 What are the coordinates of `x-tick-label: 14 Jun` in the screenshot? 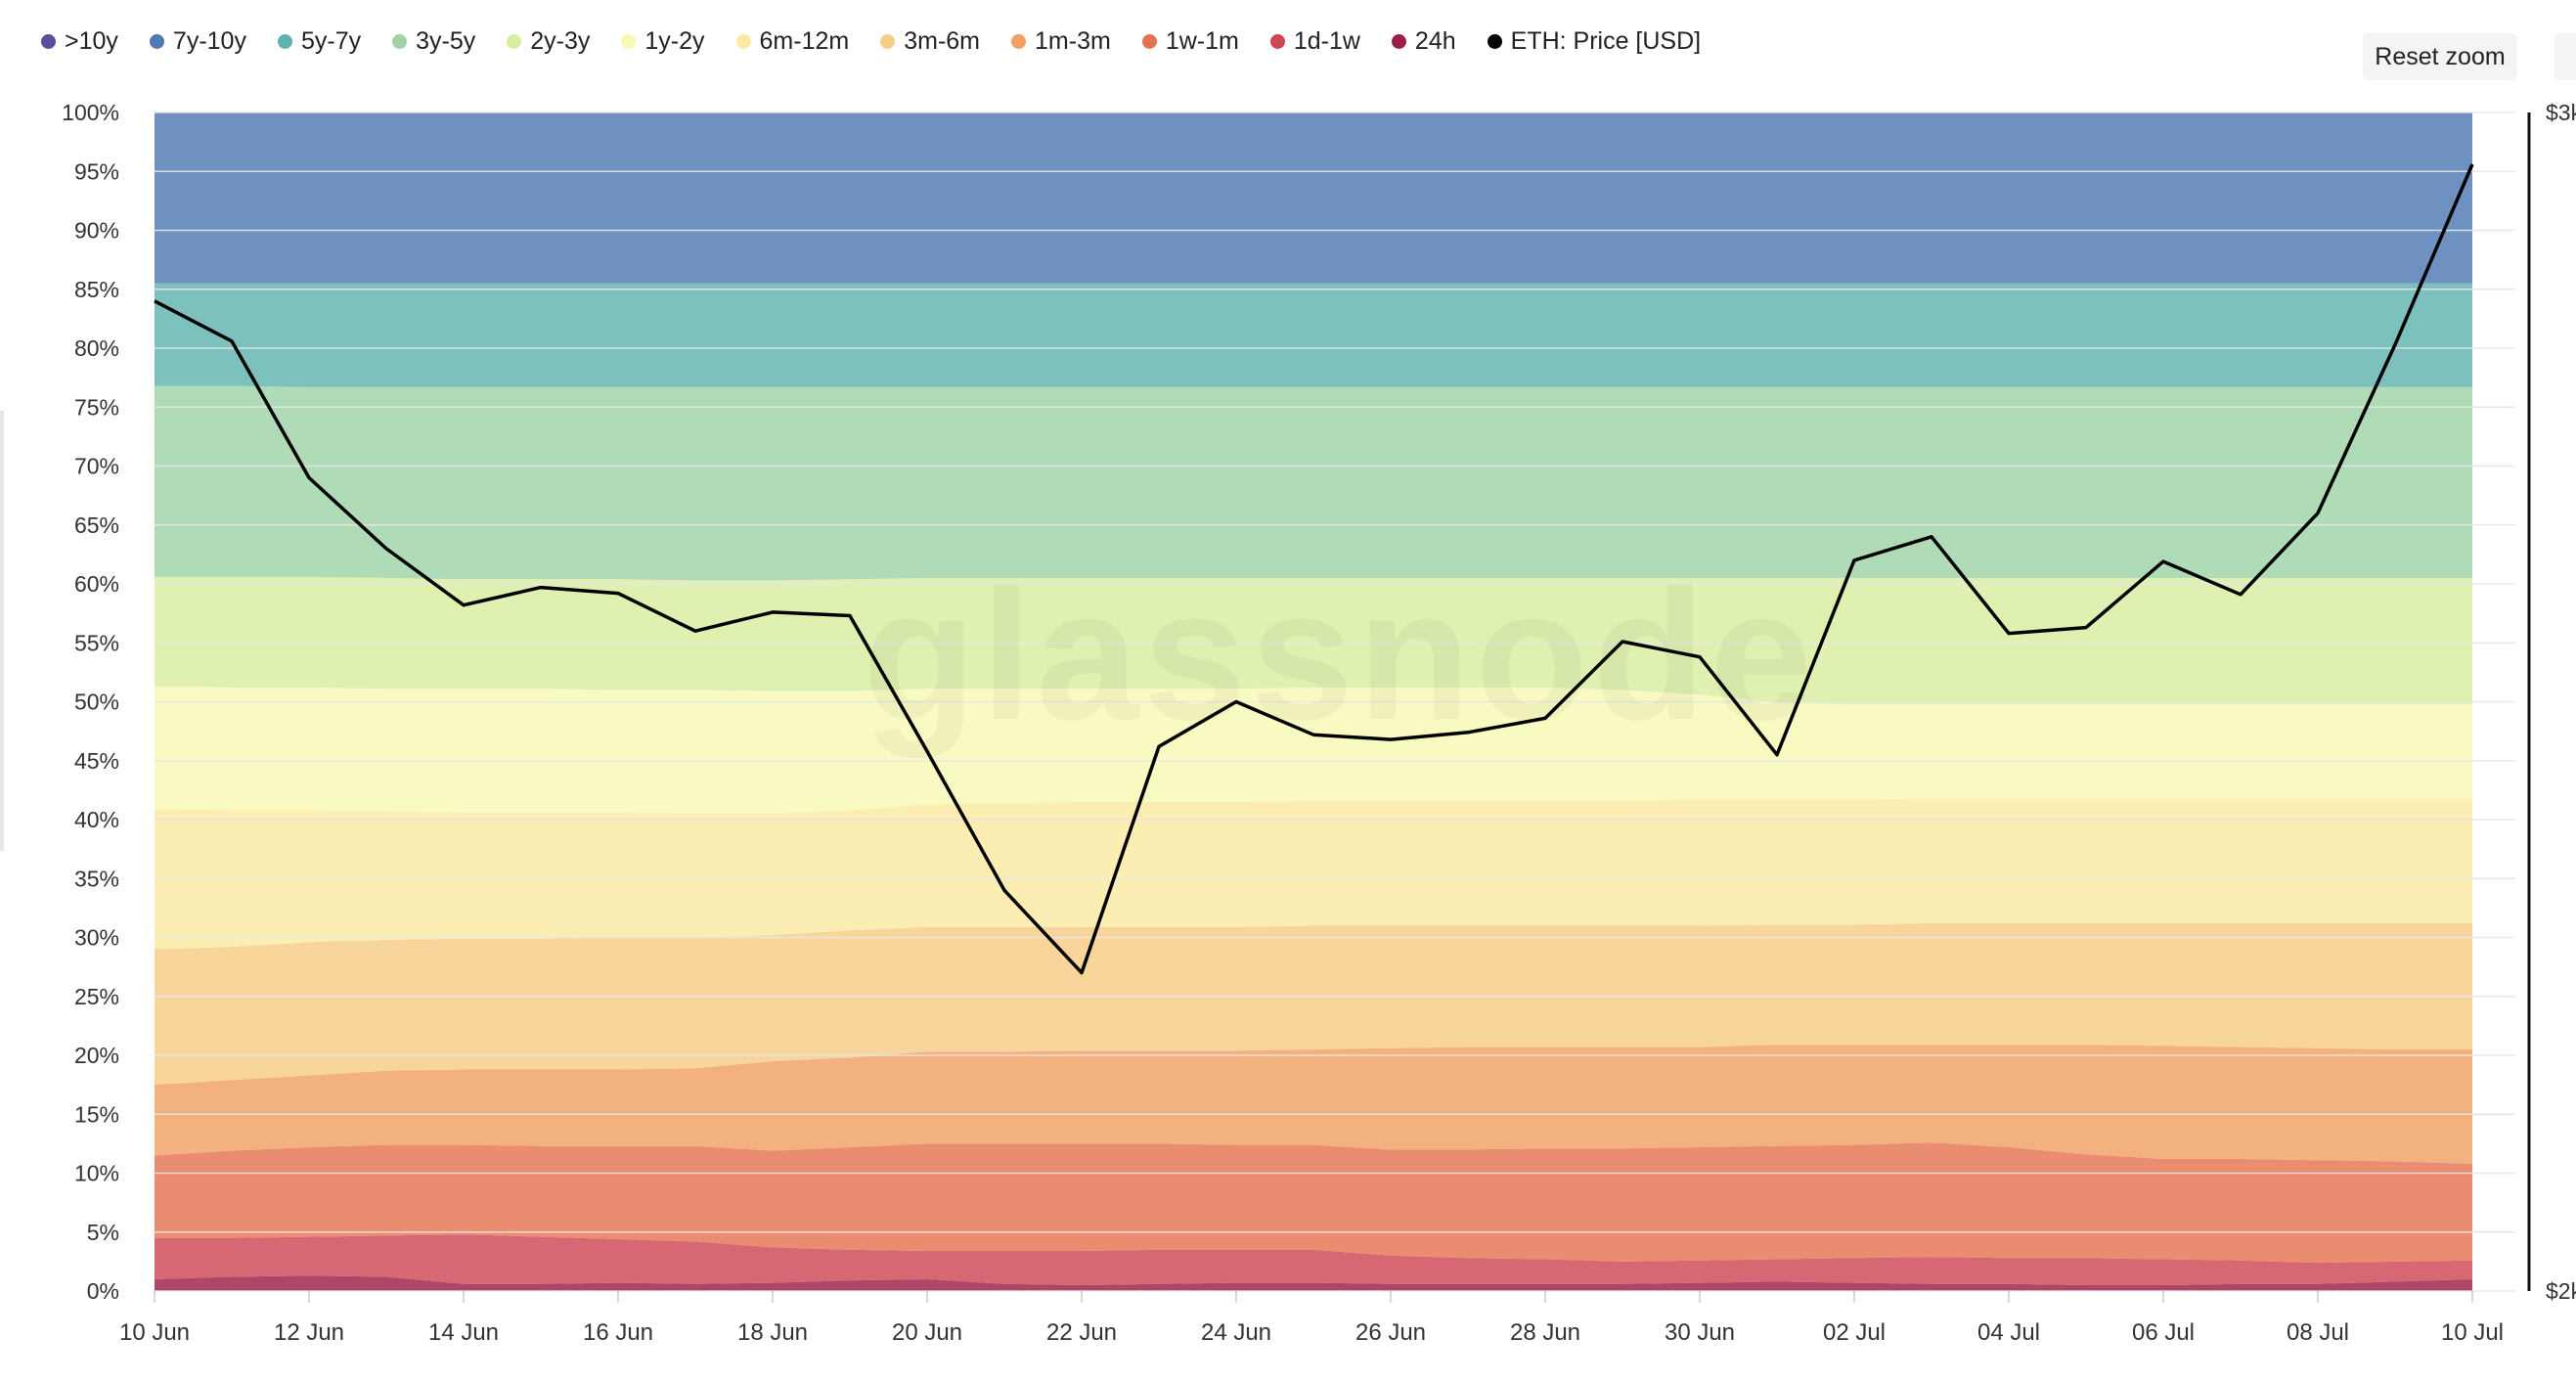 It's located at (464, 1332).